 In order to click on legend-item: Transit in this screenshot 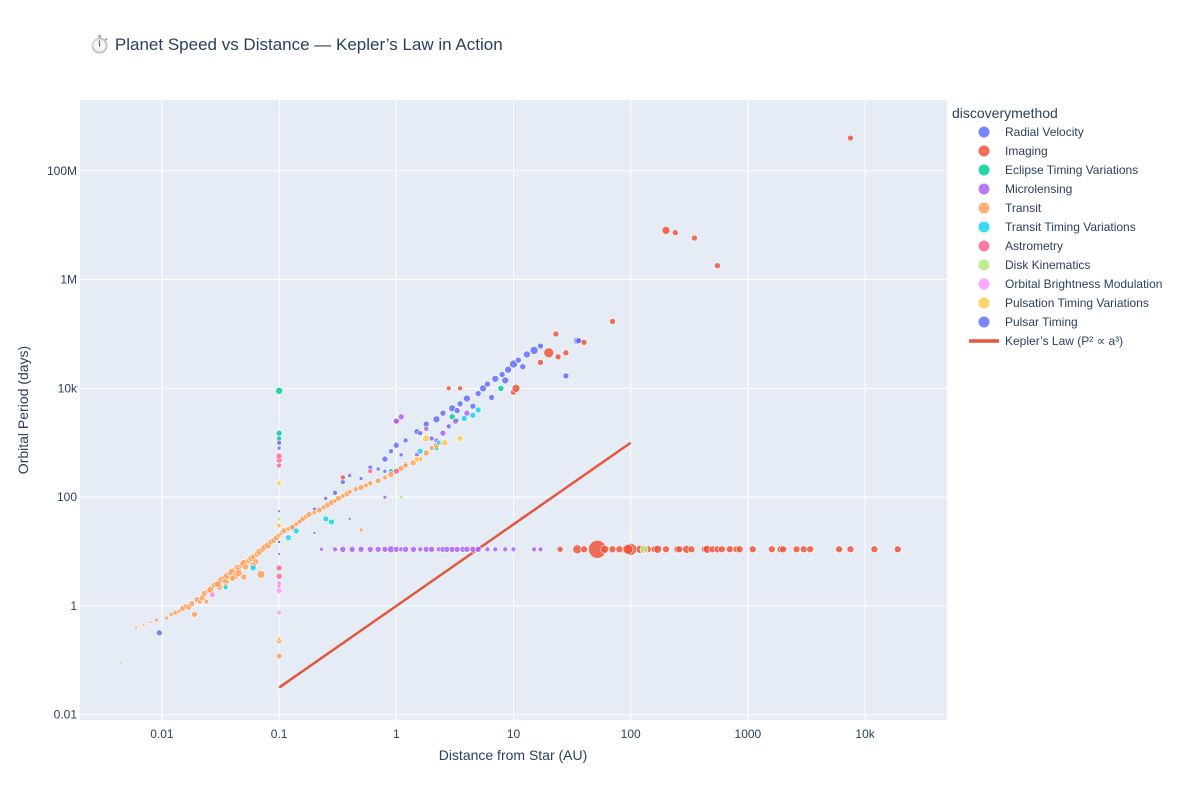, I will do `click(1010, 208)`.